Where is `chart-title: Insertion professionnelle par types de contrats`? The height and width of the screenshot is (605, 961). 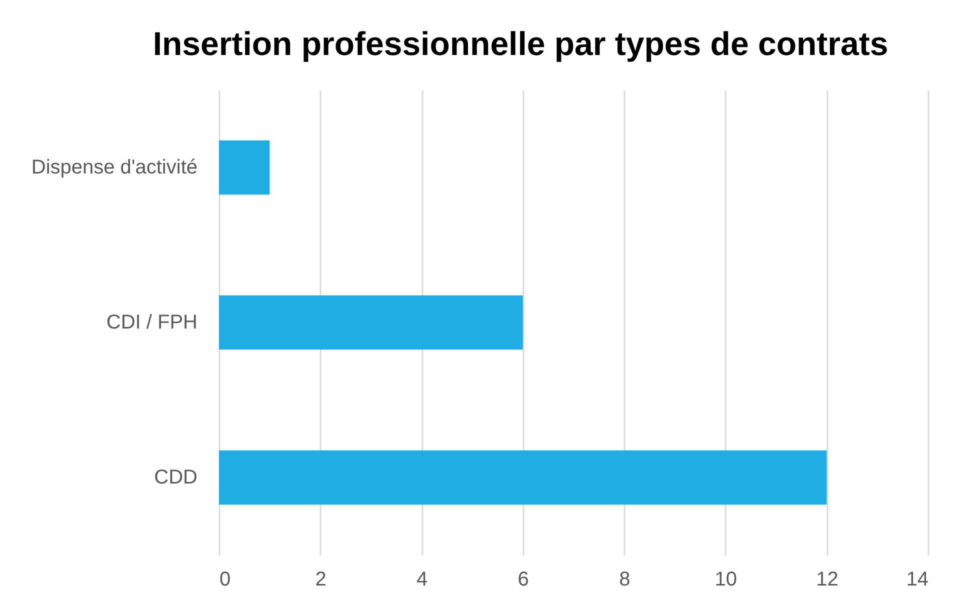 chart-title: Insertion professionnelle par types de contrats is located at coordinates (520, 43).